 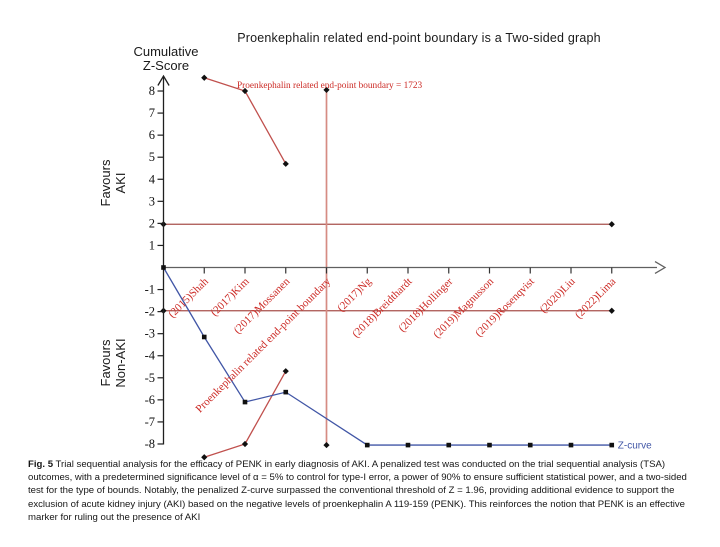 What do you see at coordinates (152, 201) in the screenshot?
I see `y-tick-label: 3` at bounding box center [152, 201].